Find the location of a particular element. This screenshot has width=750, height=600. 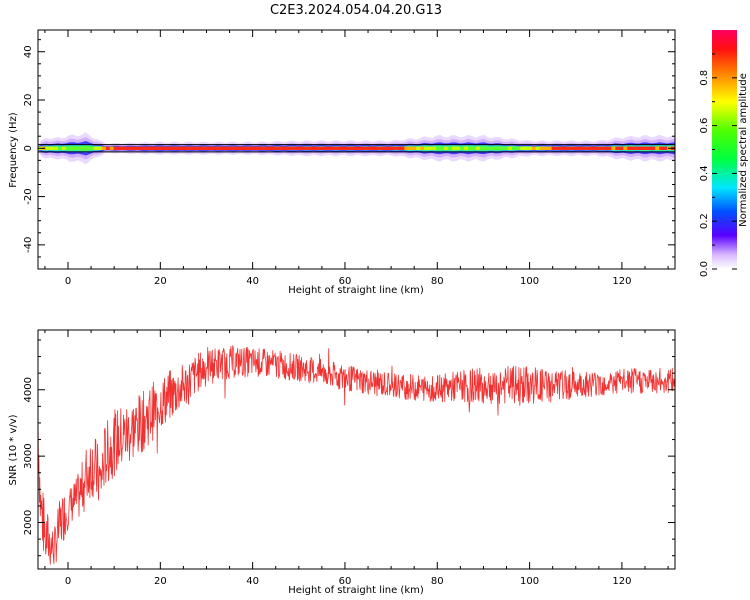

snr-y-tick-label: 4000 is located at coordinates (28, 389).